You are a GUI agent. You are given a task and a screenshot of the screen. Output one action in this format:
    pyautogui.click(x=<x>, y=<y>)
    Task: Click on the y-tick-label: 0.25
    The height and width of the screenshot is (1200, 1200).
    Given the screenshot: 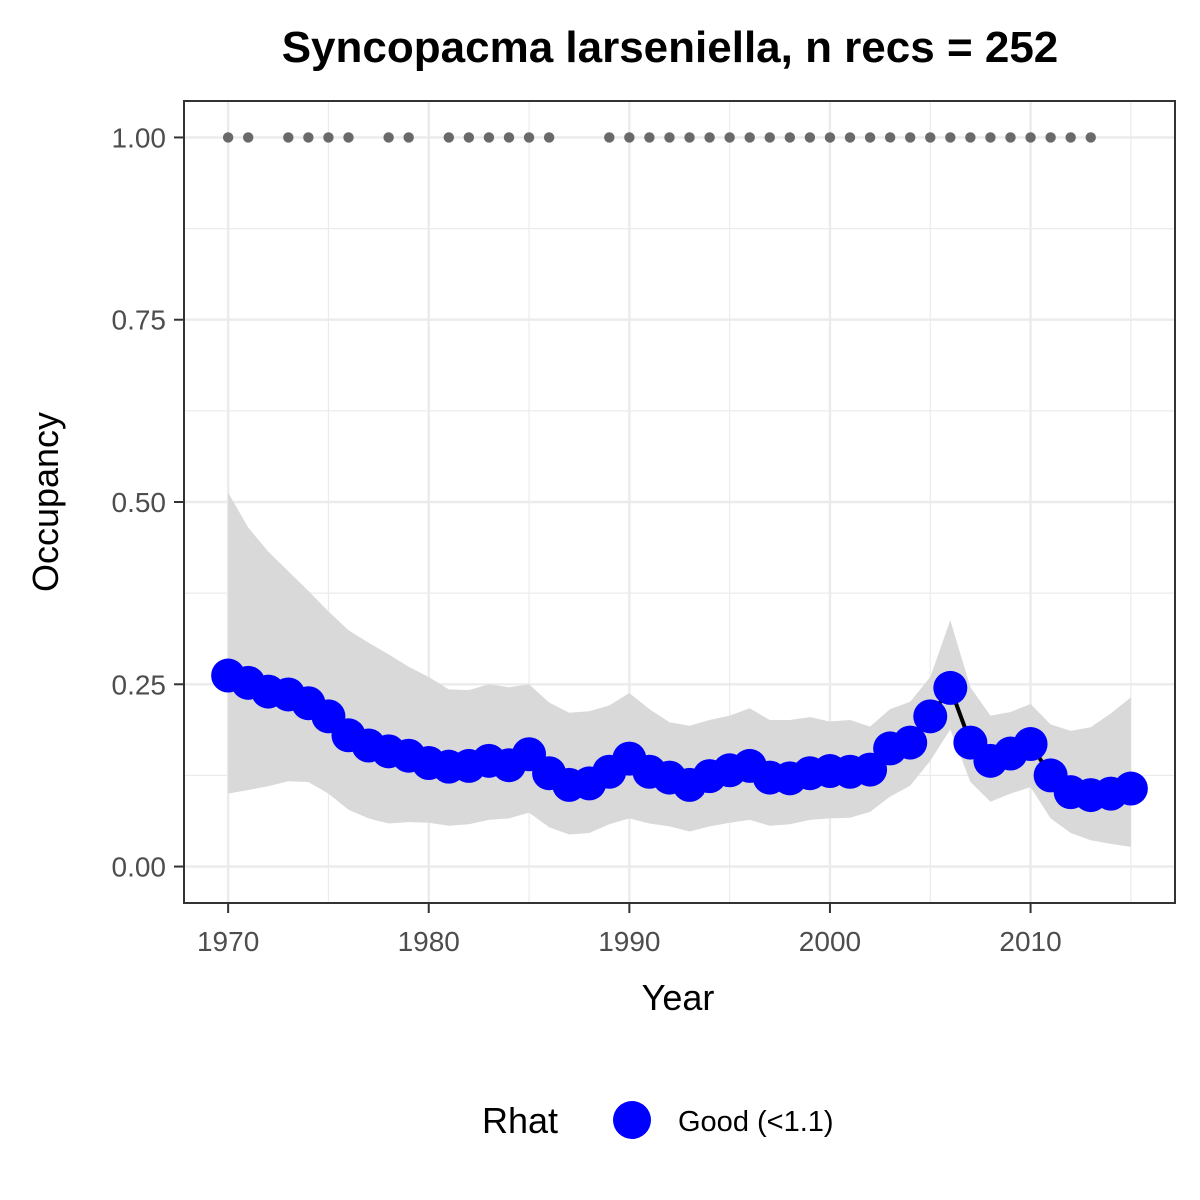 What is the action you would take?
    pyautogui.click(x=139, y=684)
    